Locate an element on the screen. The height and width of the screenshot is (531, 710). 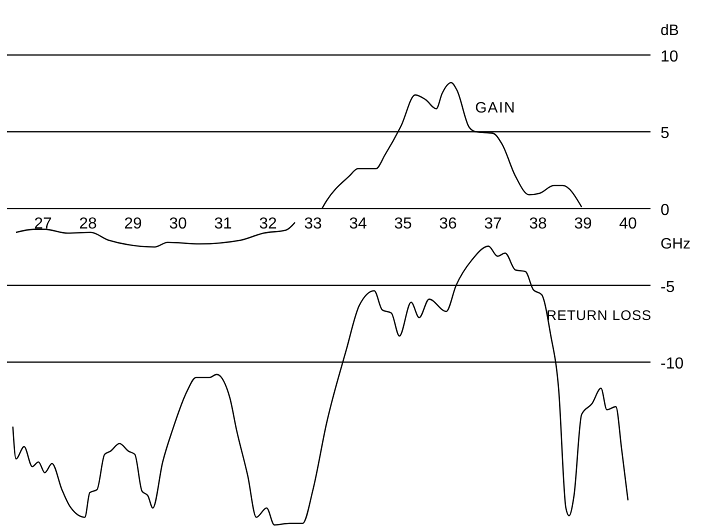
x-tick-label: 37 is located at coordinates (493, 224).